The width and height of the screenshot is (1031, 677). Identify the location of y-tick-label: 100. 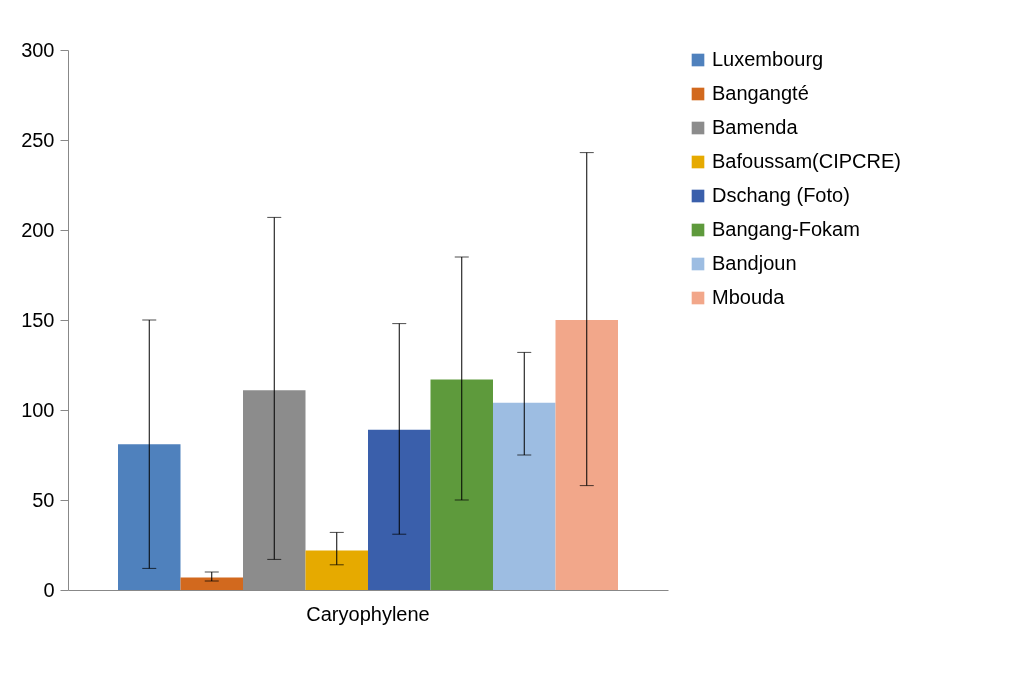
(38, 409).